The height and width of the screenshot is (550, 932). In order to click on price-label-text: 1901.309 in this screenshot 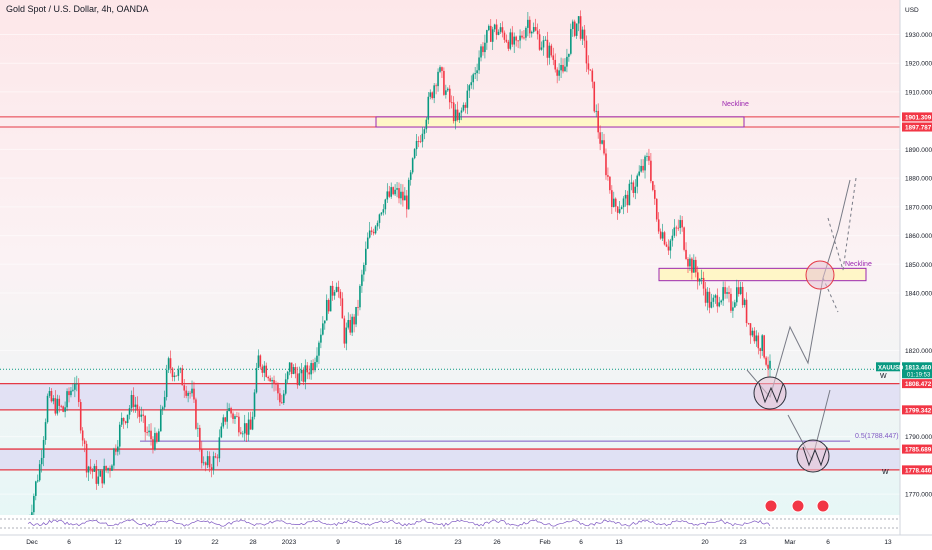, I will do `click(918, 117)`.